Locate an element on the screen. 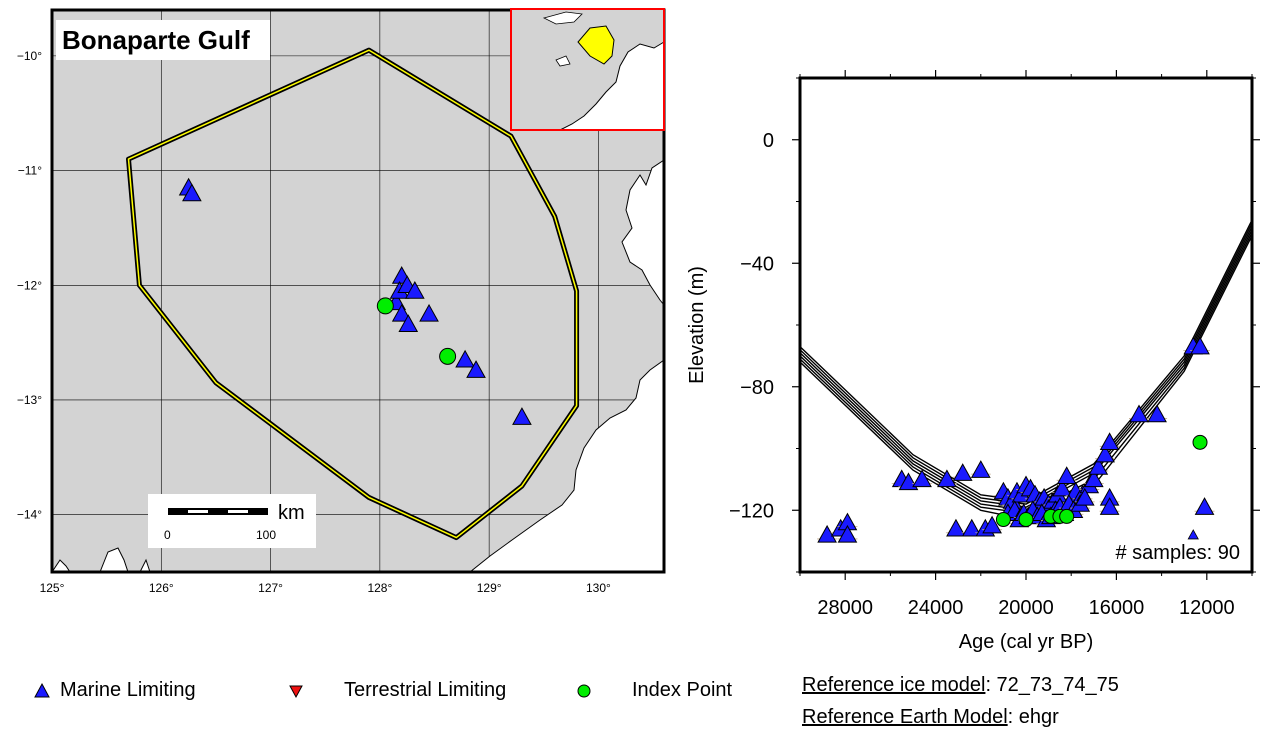 The width and height of the screenshot is (1264, 735). map-lon-tick-label: 129° is located at coordinates (489, 588).